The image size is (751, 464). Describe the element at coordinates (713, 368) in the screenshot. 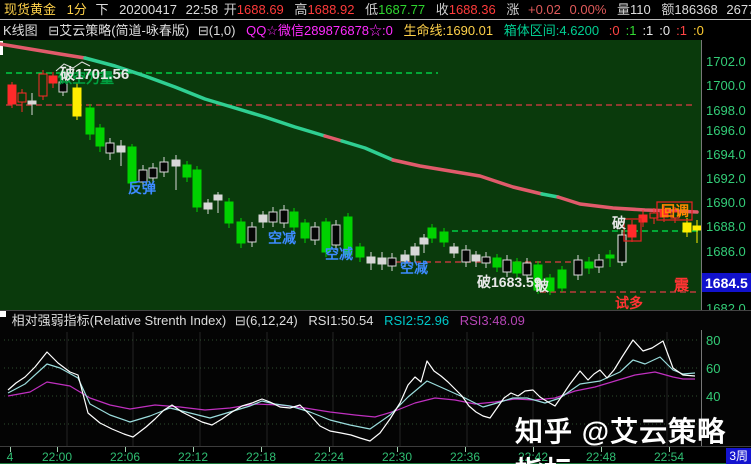

I see `rsi-axis-label: 60` at that location.